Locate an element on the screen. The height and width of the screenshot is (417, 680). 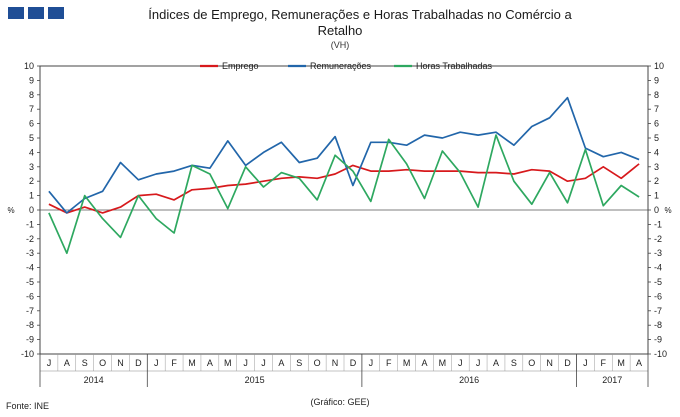
y-tick-label-left: -2 is located at coordinates (30, 239).